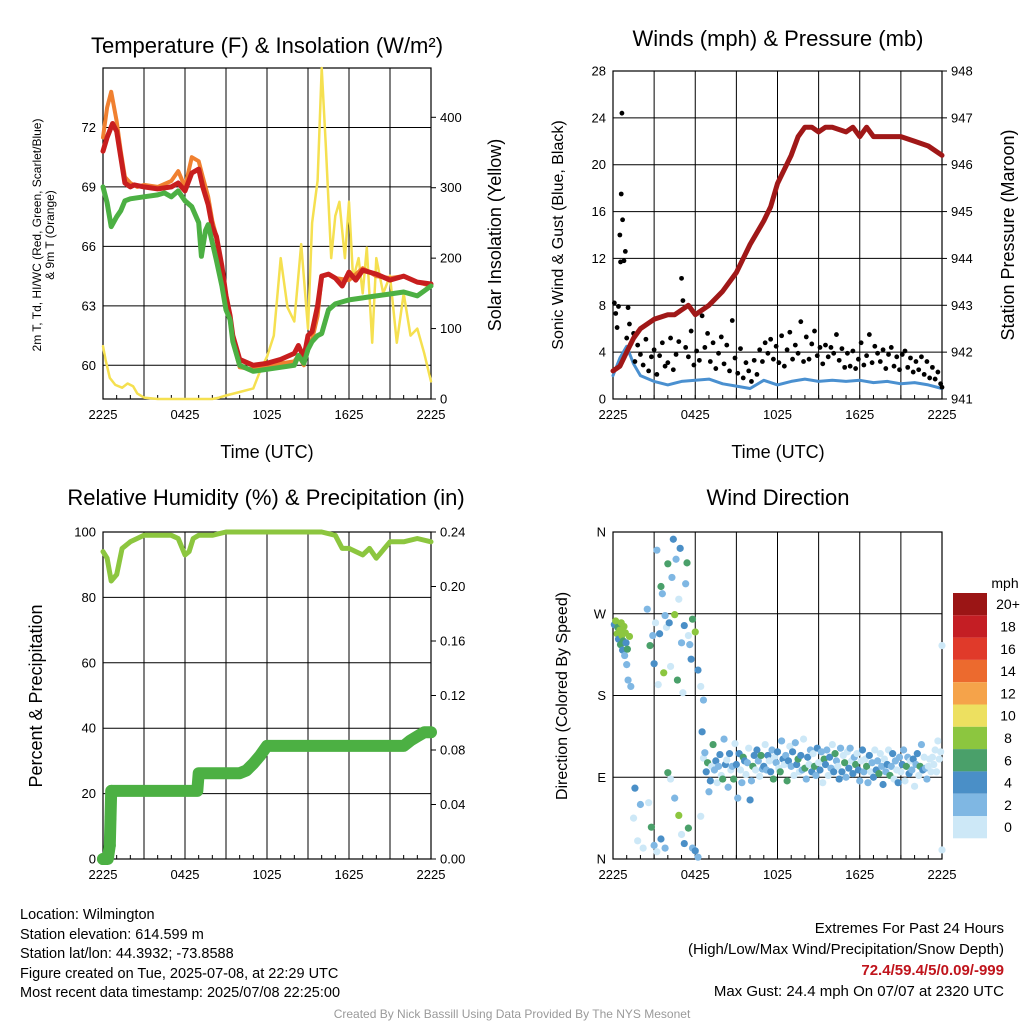 This screenshot has height=1024, width=1024. I want to click on wind-xtick-label: 1625, so click(859, 414).